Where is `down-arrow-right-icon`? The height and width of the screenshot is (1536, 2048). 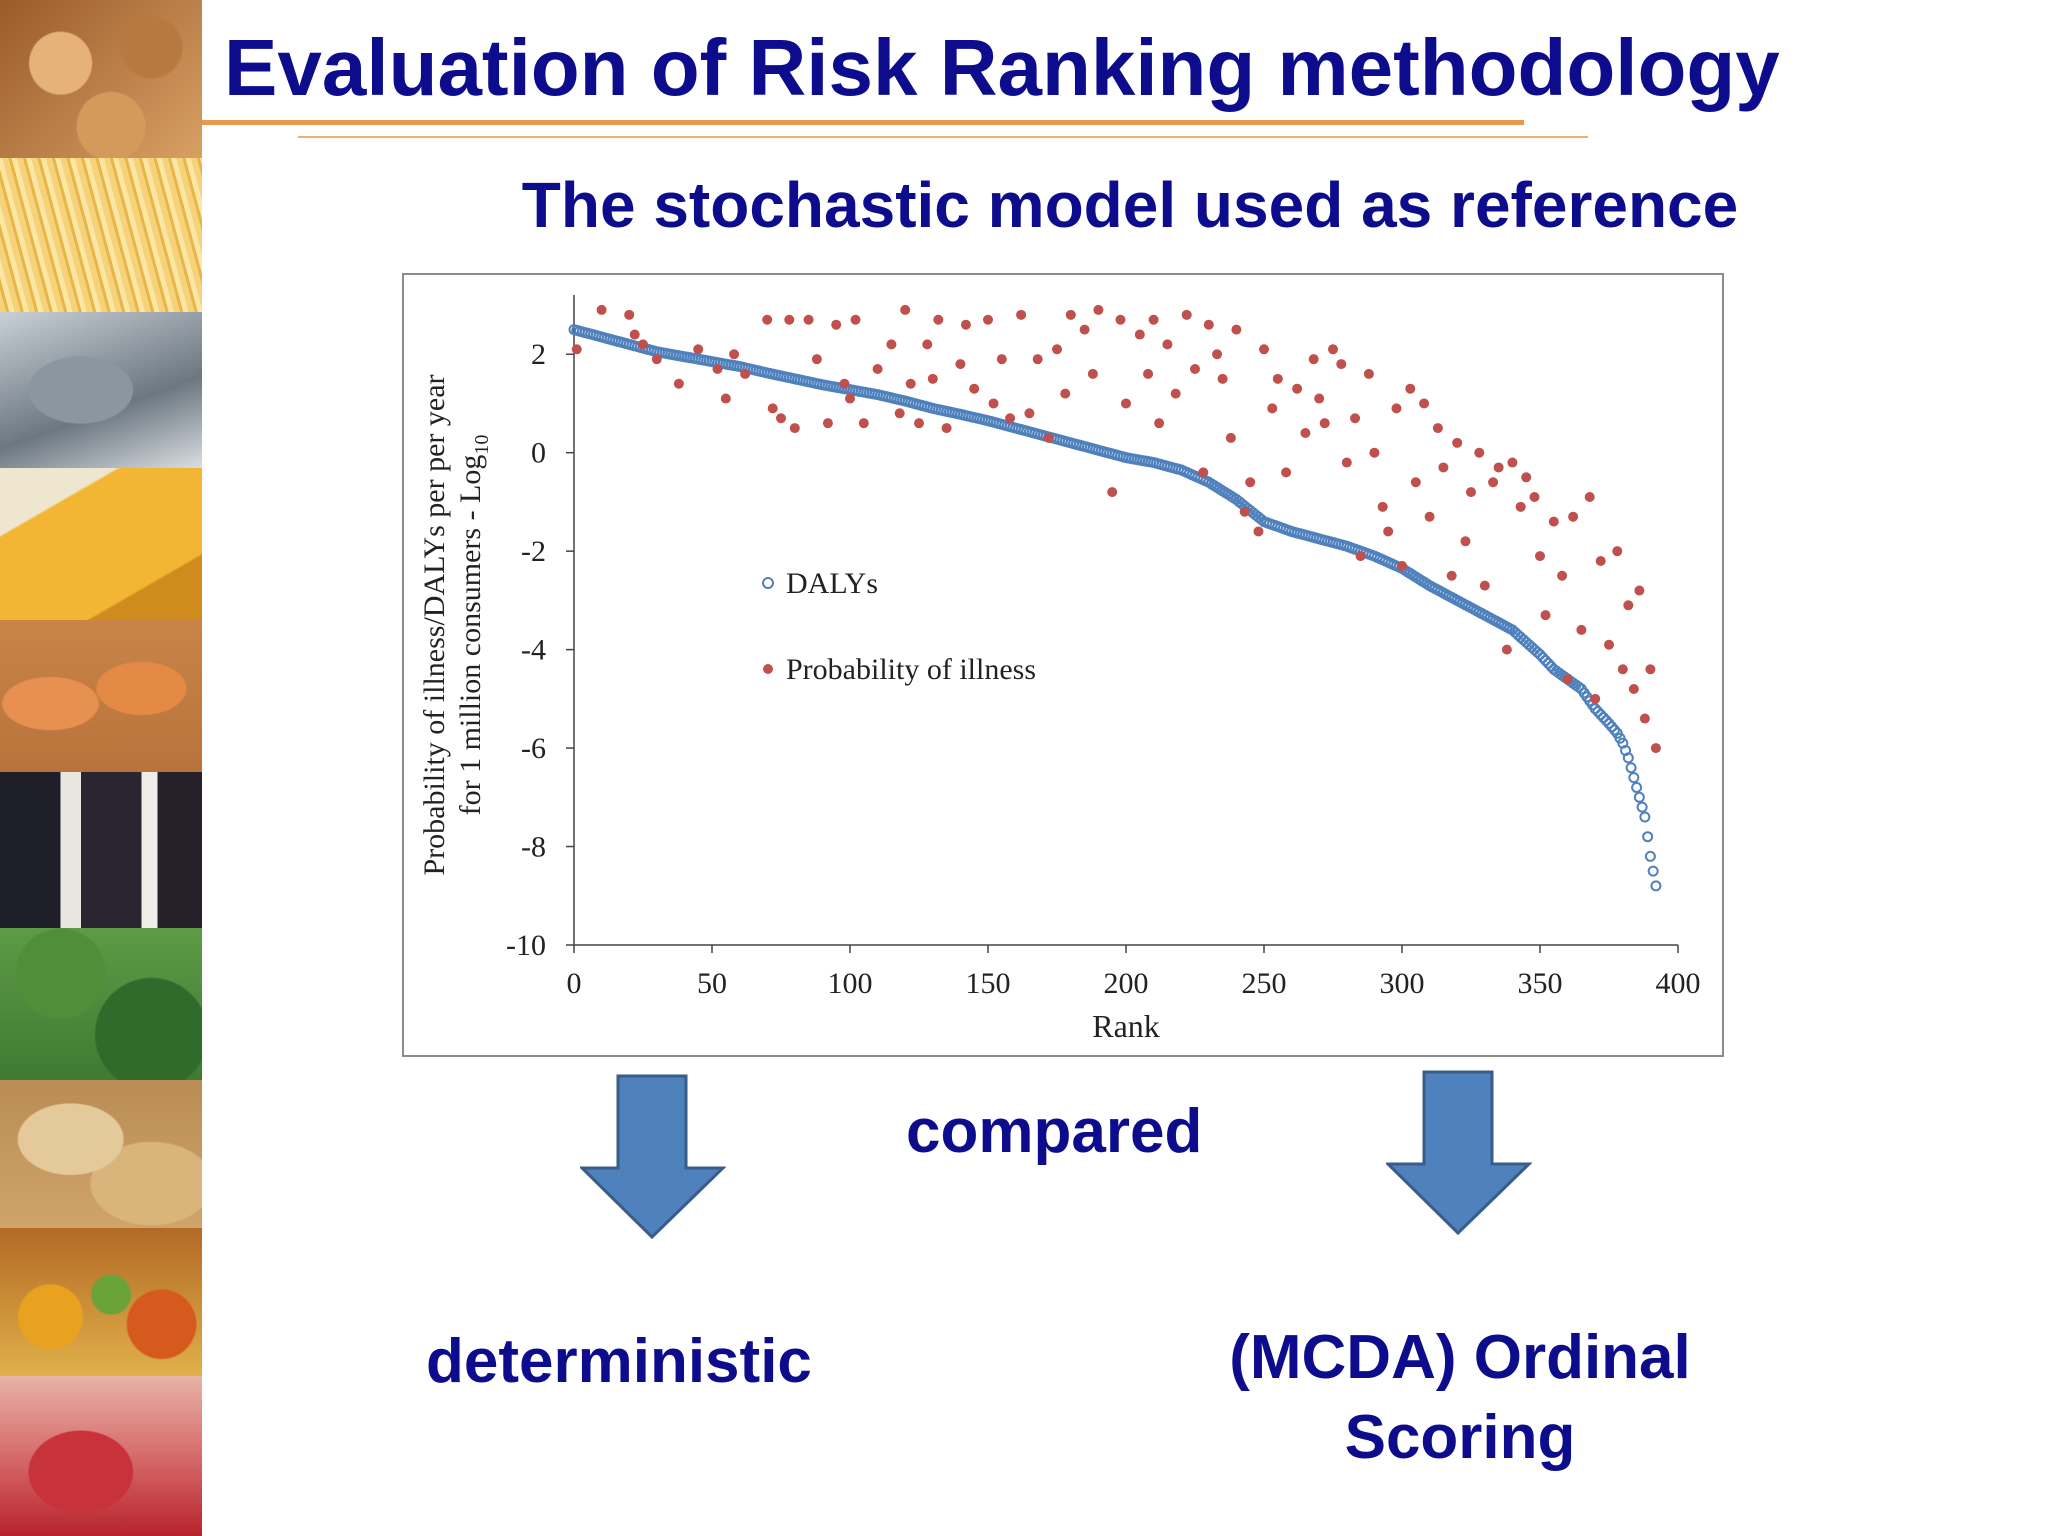 down-arrow-right-icon is located at coordinates (1459, 1153).